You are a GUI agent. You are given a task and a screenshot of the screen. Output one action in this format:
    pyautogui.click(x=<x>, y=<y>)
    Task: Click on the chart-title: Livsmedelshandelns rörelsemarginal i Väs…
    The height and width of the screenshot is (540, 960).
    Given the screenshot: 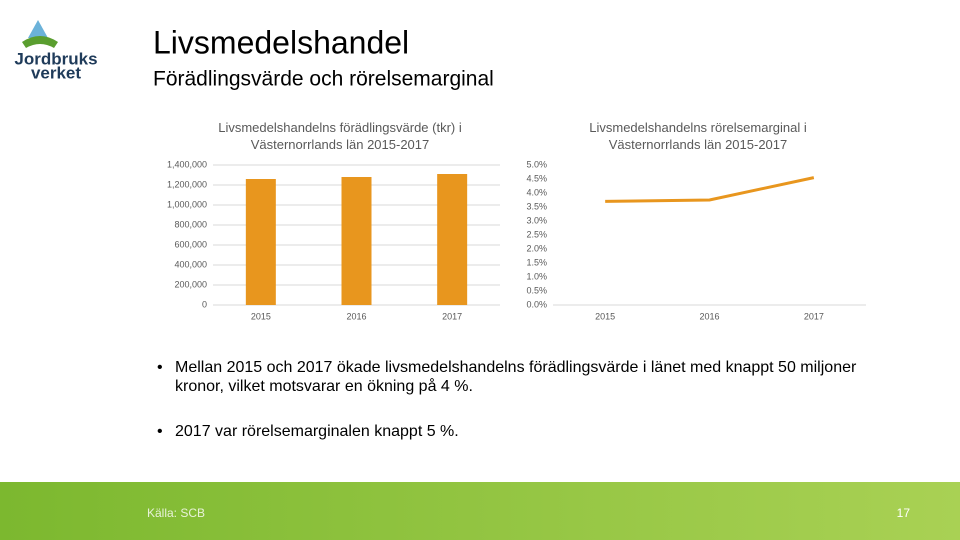 What is the action you would take?
    pyautogui.click(x=698, y=136)
    